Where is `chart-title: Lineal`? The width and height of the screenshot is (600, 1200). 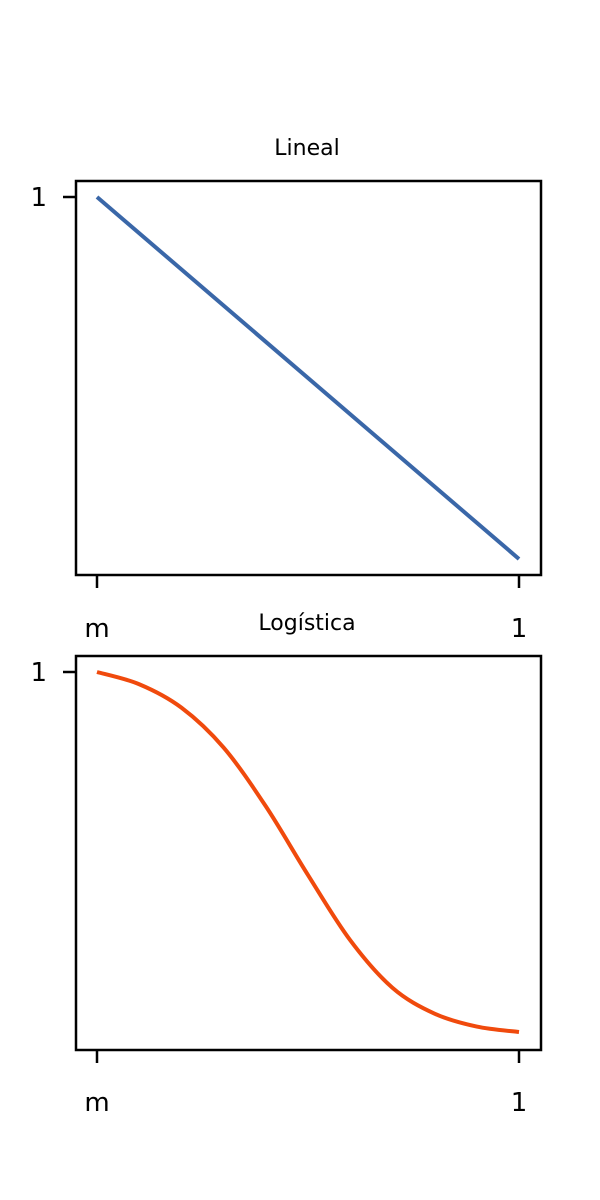
chart-title: Lineal is located at coordinates (306, 148).